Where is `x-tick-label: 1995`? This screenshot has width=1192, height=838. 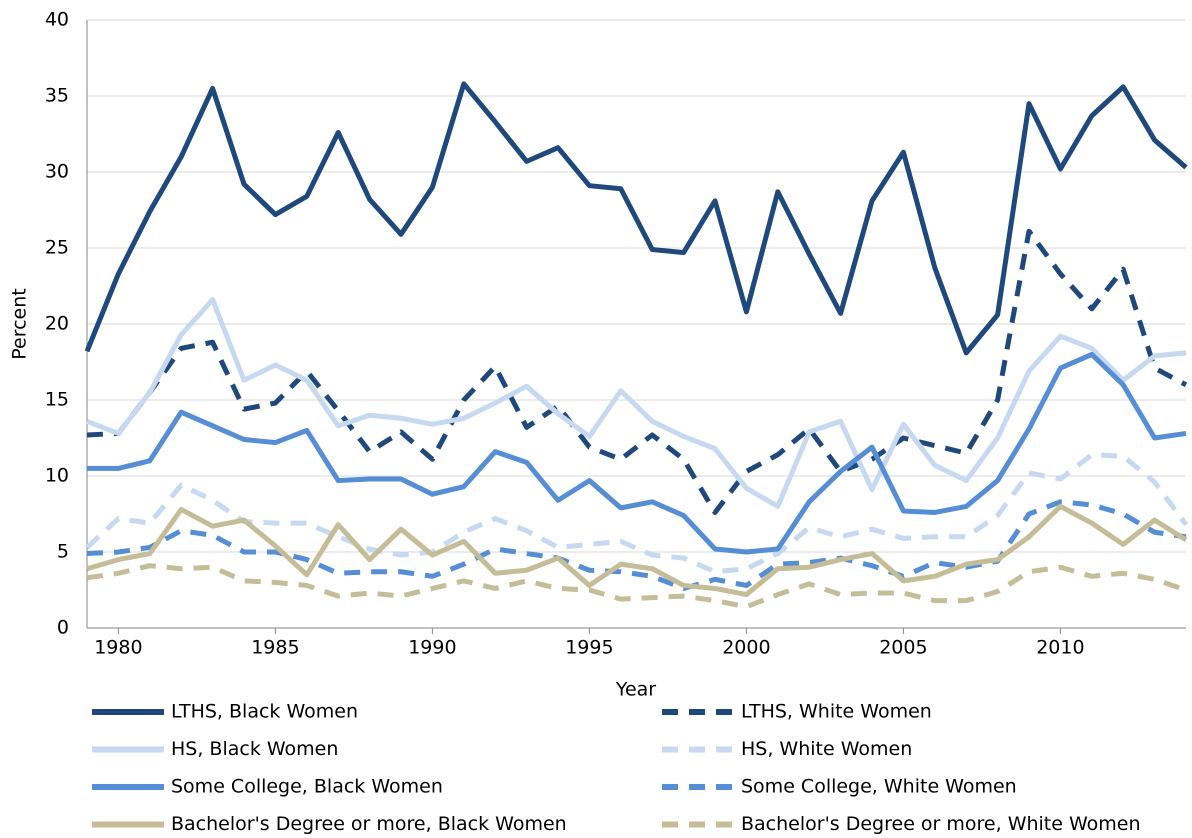 x-tick-label: 1995 is located at coordinates (589, 648).